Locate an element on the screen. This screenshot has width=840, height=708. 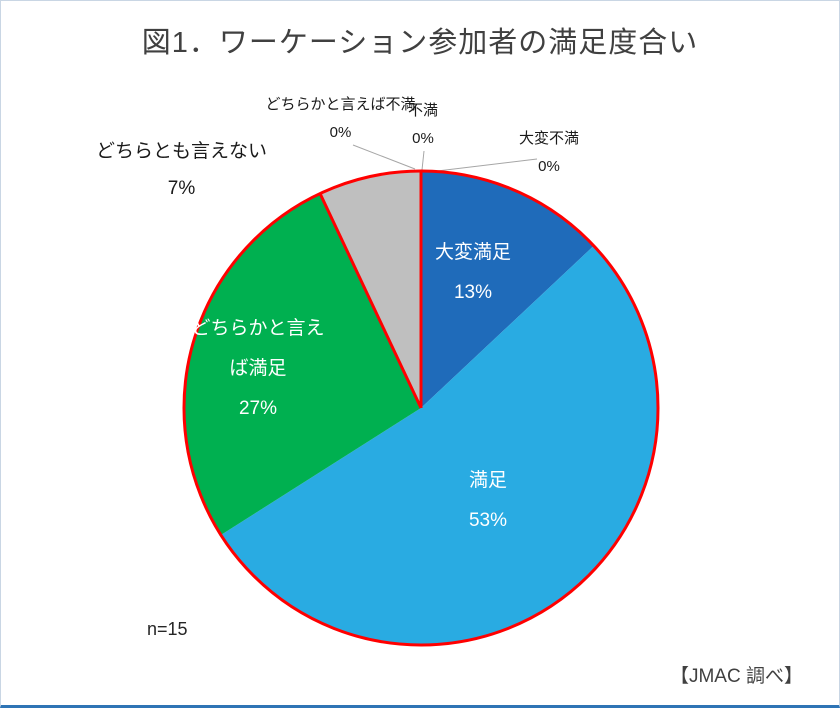
leader-line-somewhat-dissatisfied is located at coordinates (384, 157).